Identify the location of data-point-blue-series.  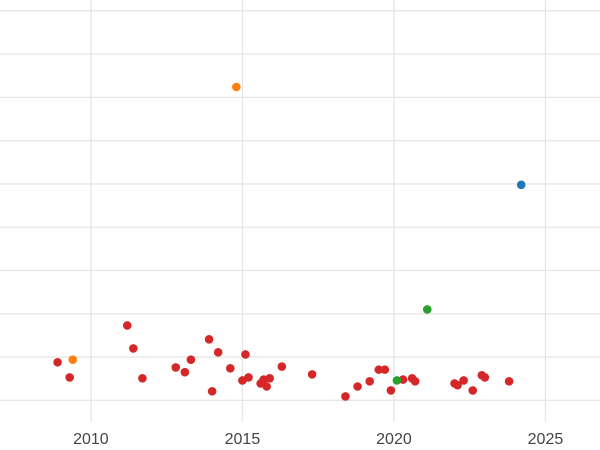
(521, 185).